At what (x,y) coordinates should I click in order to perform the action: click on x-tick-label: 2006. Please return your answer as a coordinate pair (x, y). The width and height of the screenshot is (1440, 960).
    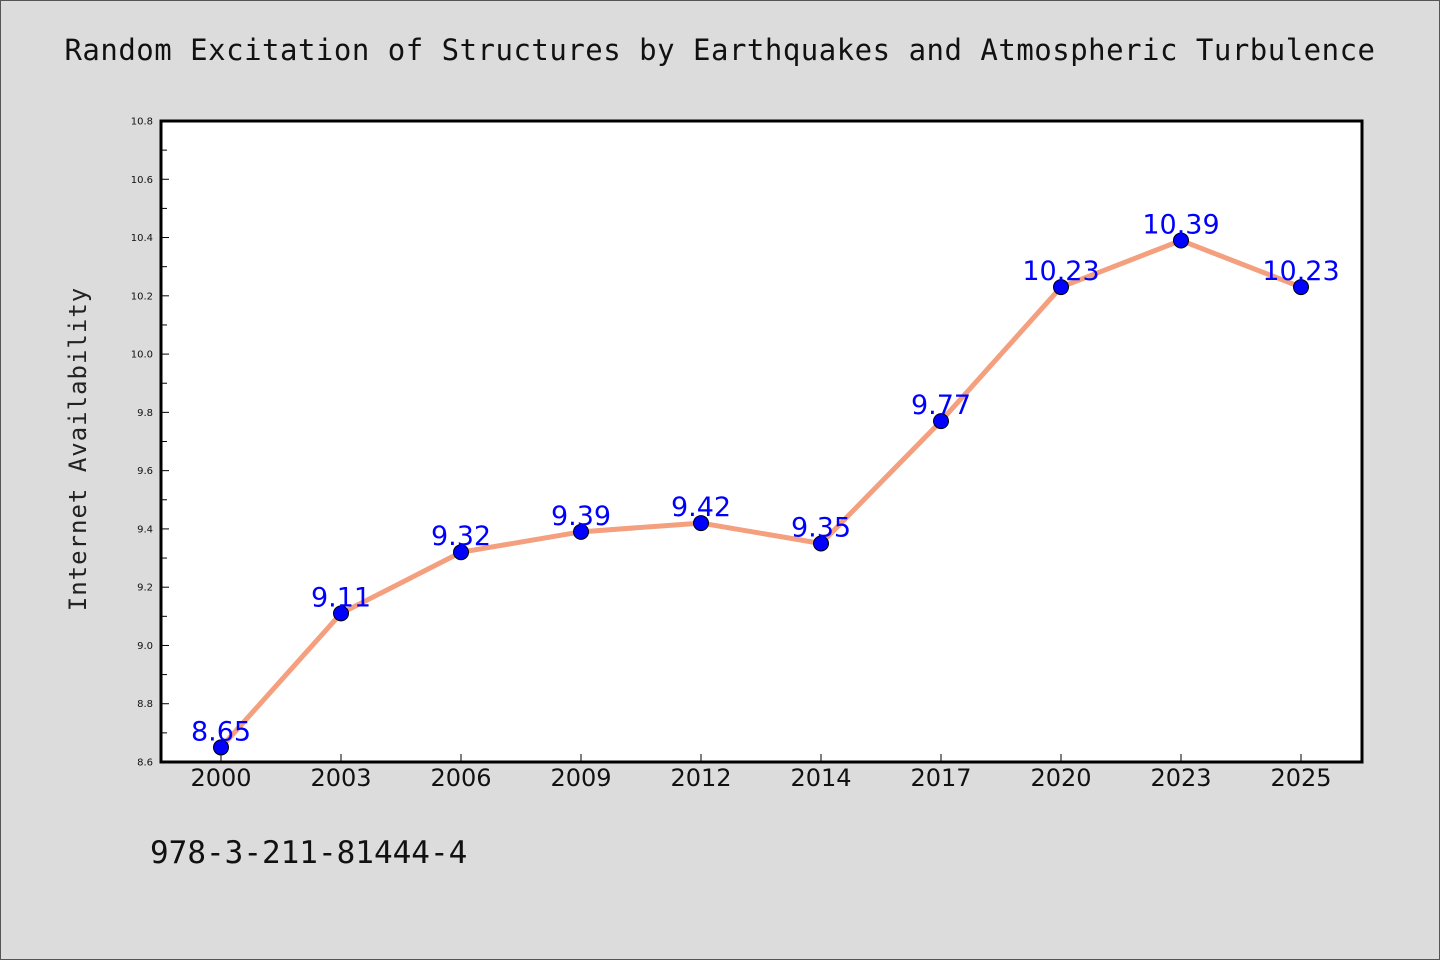
    Looking at the image, I should click on (460, 778).